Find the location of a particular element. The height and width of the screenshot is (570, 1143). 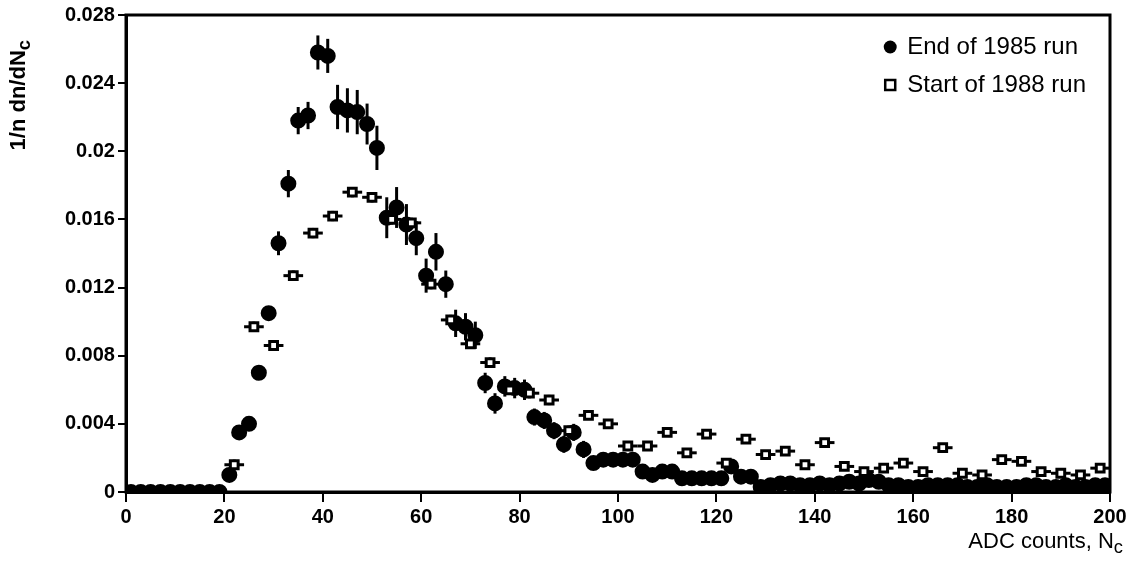

x-tick-label: 120 is located at coordinates (716, 515).